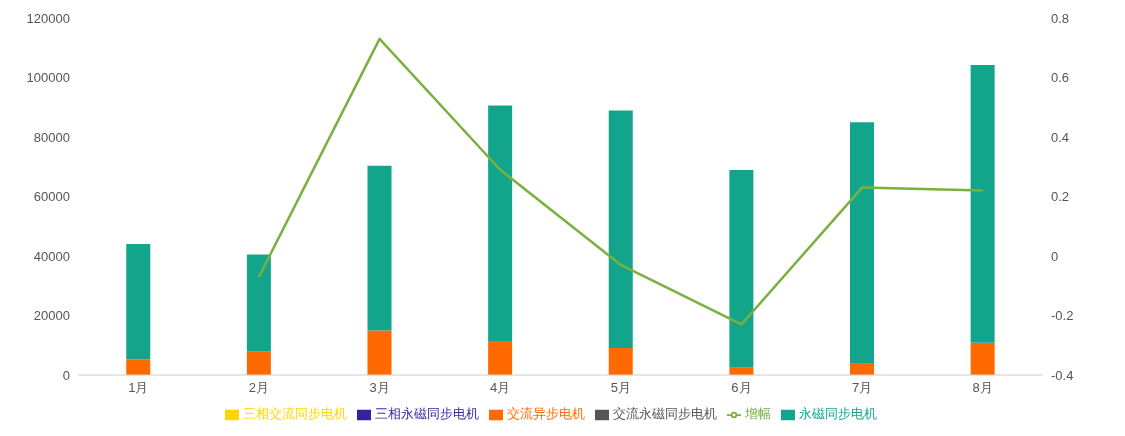 This screenshot has height=436, width=1125. Describe the element at coordinates (862, 388) in the screenshot. I see `x-tick-label: 7月` at that location.